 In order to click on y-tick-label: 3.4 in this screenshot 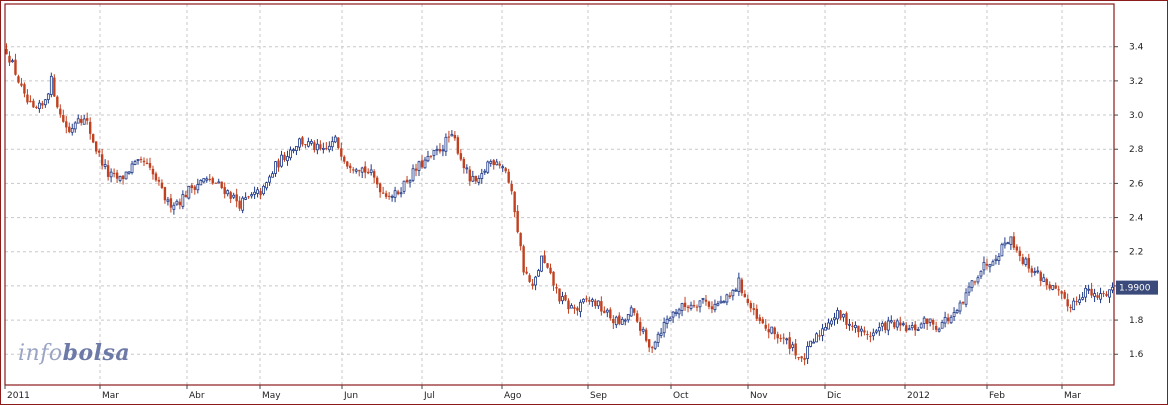, I will do `click(1136, 48)`.